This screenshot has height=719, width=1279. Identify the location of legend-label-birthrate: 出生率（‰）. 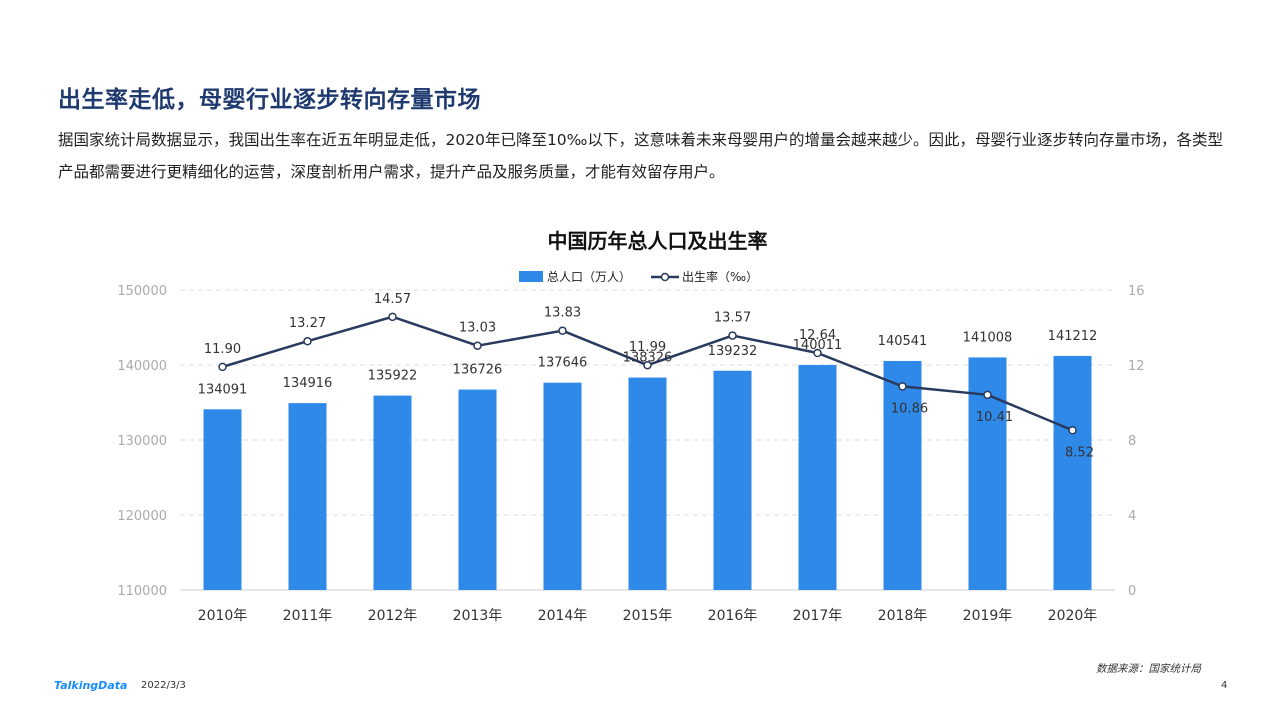
(720, 276).